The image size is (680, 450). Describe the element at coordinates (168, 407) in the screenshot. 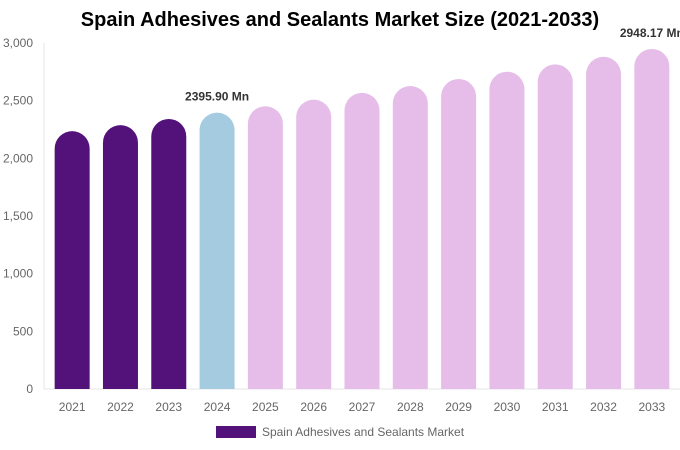

I see `x-tick-label: 2023` at that location.